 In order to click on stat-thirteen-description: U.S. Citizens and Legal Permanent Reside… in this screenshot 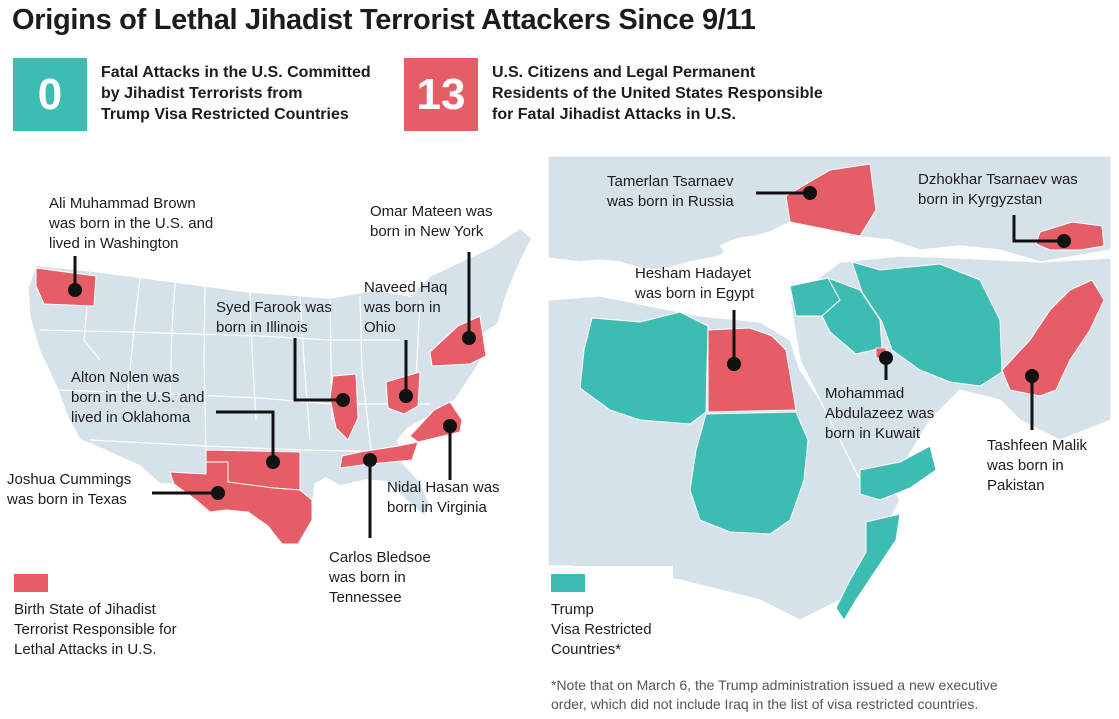, I will do `click(657, 93)`.